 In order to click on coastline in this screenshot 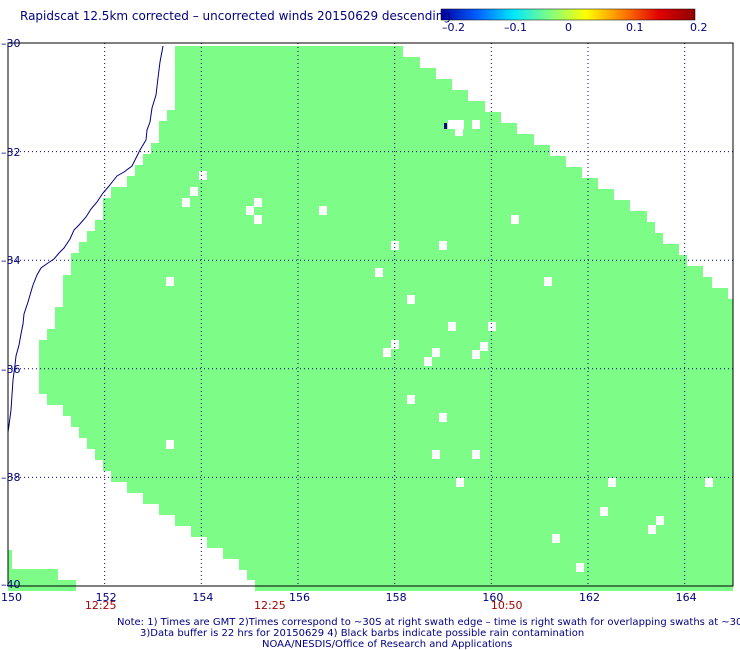, I will do `click(85, 239)`.